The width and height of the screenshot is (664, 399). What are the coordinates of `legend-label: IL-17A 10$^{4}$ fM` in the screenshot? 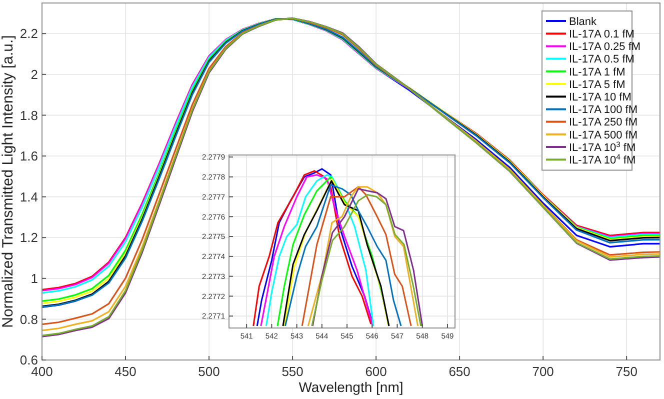 It's located at (602, 159).